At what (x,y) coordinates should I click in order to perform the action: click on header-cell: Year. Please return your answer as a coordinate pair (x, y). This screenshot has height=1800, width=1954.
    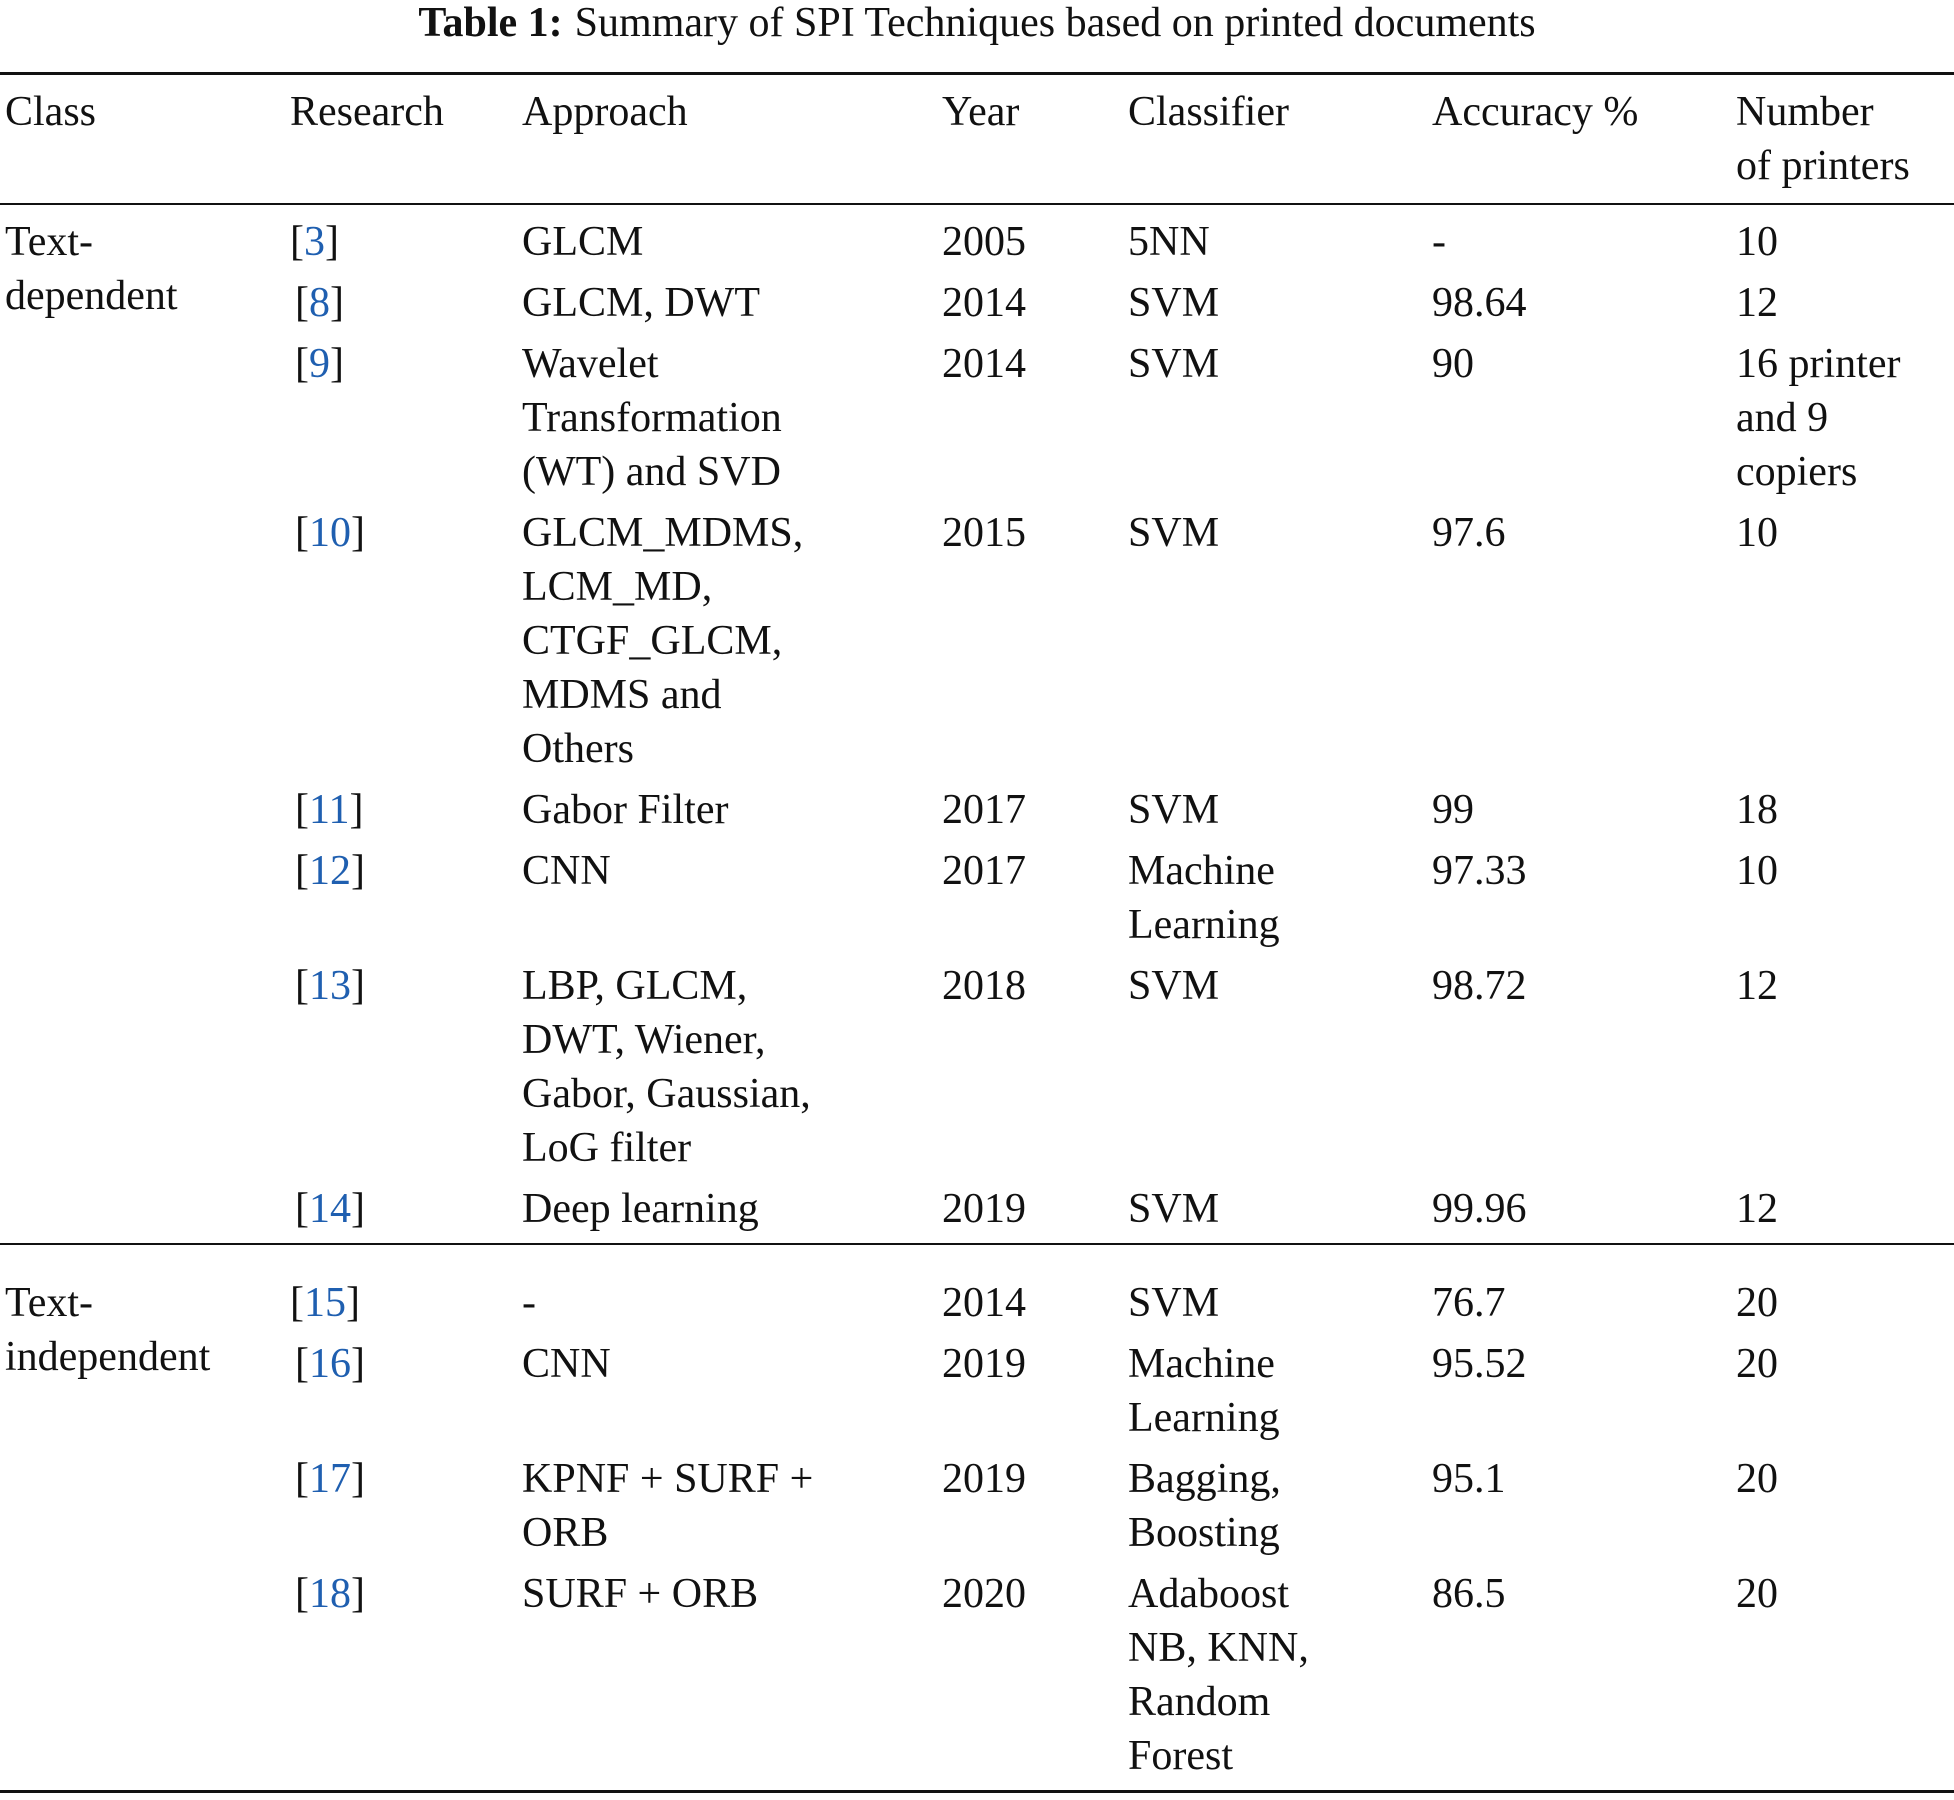
    Looking at the image, I should click on (1035, 139).